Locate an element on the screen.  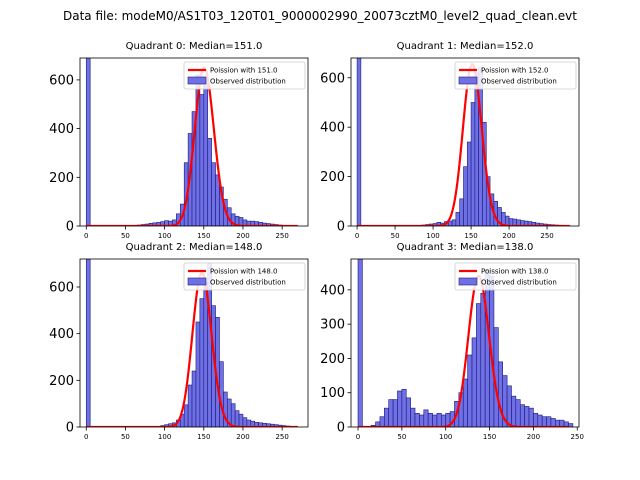
legend-label-curve: Poission with 152.0 is located at coordinates (515, 71).